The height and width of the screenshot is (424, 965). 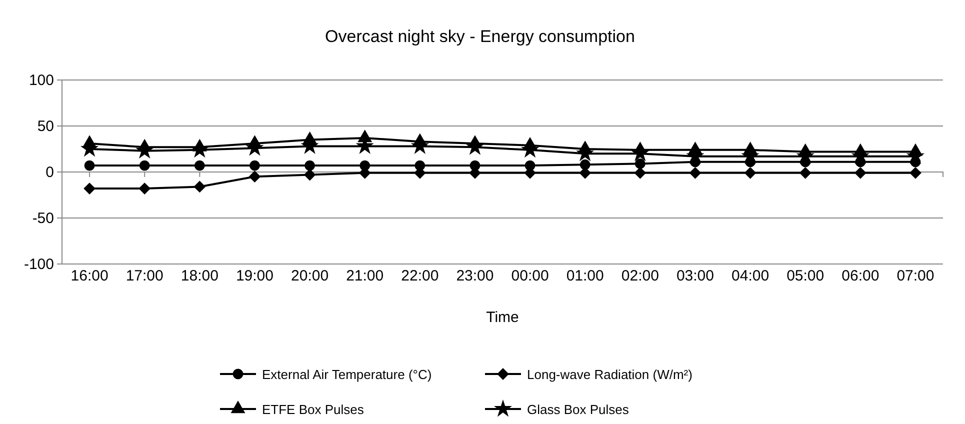 What do you see at coordinates (695, 276) in the screenshot?
I see `x-tick-label: 03:00` at bounding box center [695, 276].